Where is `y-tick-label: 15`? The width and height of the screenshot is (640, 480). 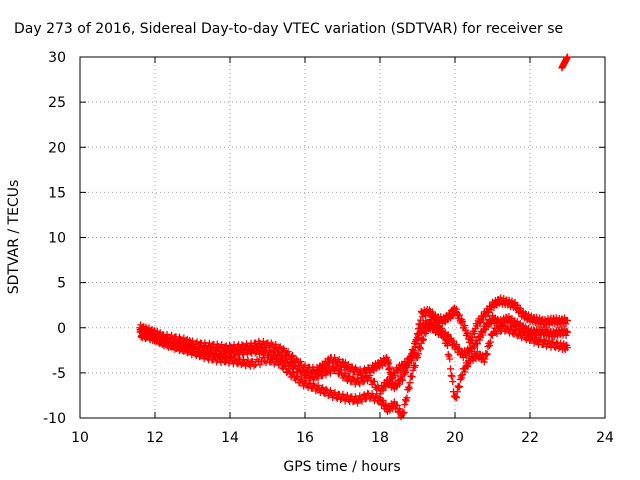 y-tick-label: 15 is located at coordinates (57, 193).